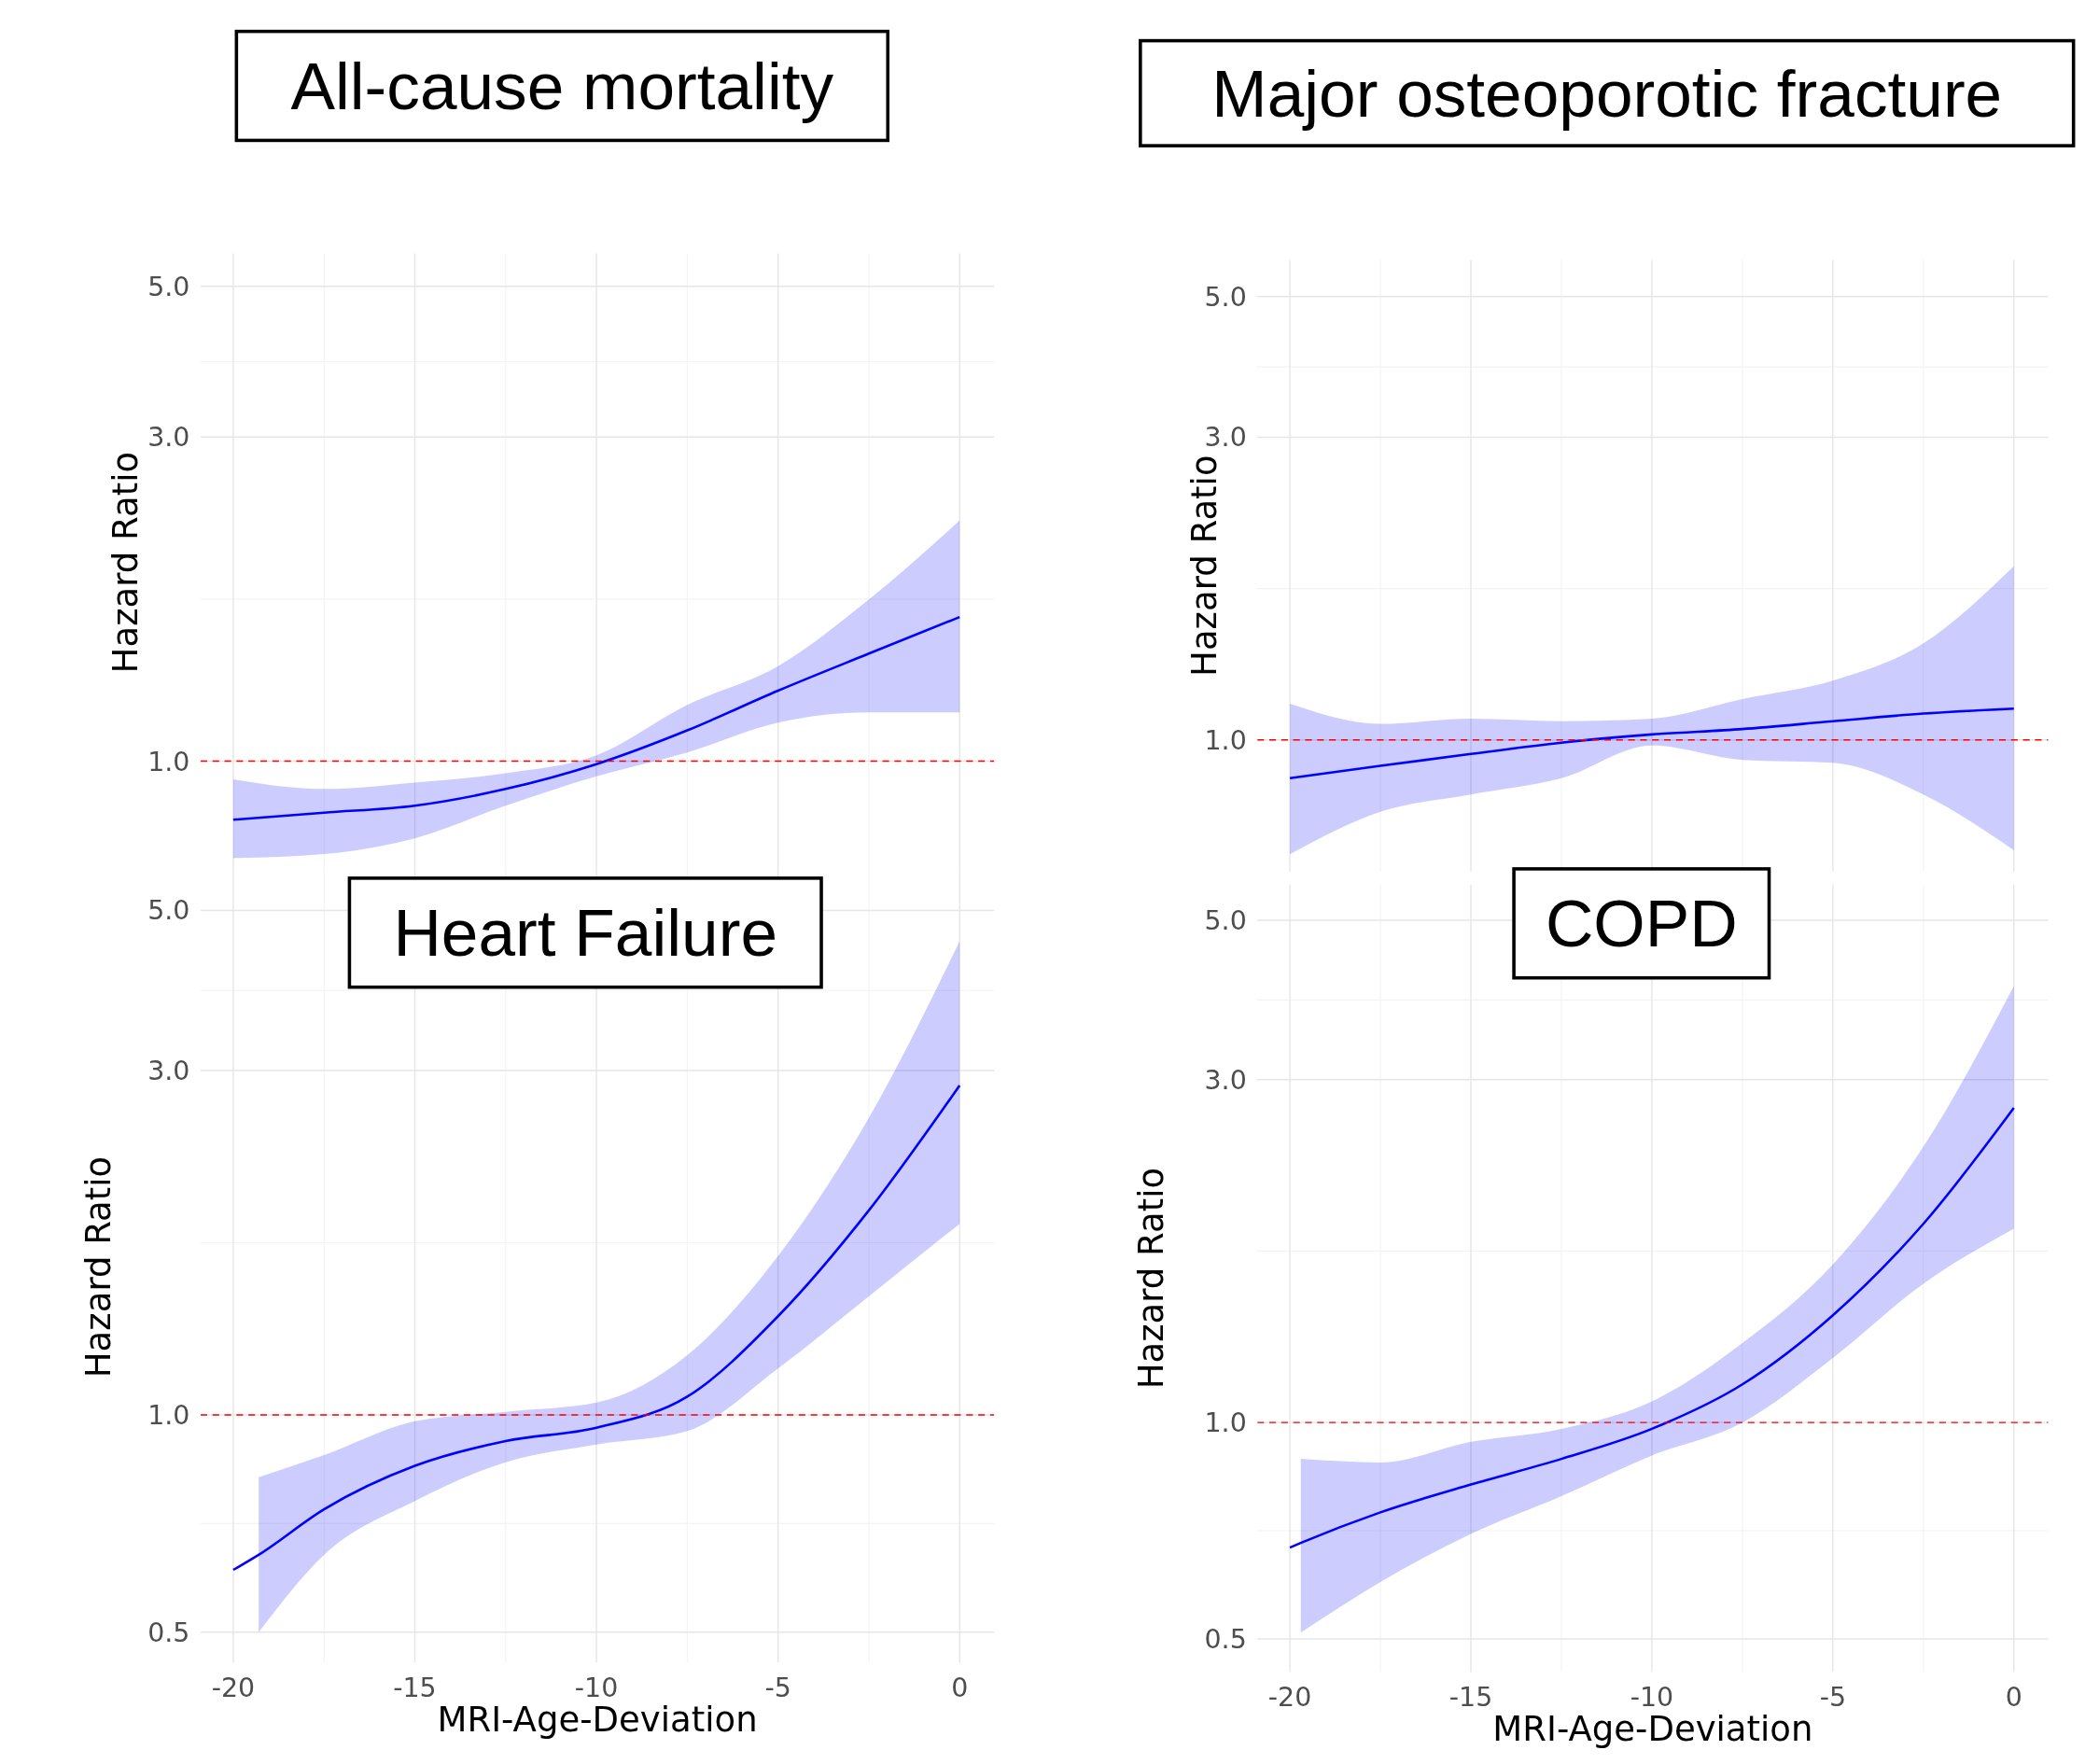 The height and width of the screenshot is (1764, 2085). I want to click on chart-title: Heart Failure, so click(585, 933).